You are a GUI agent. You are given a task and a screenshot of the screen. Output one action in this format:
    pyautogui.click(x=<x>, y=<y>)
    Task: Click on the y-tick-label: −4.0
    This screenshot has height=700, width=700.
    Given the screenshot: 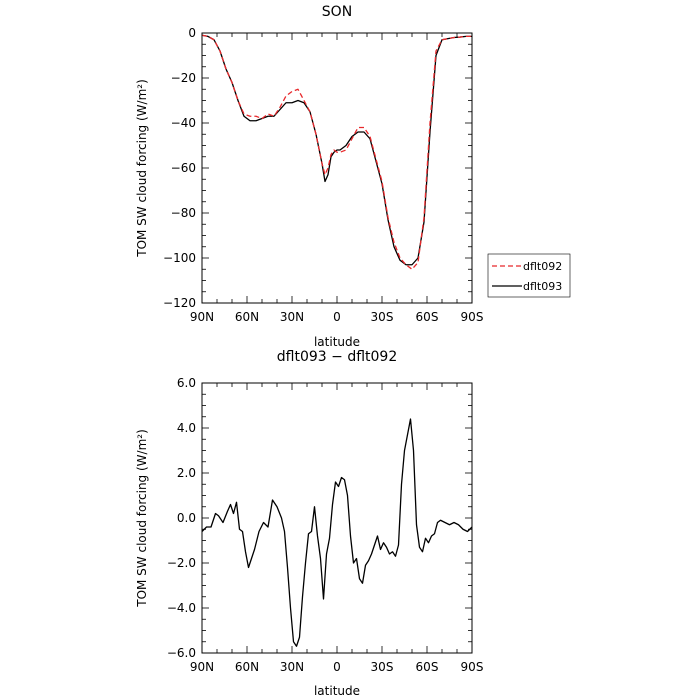 What is the action you would take?
    pyautogui.click(x=181, y=608)
    